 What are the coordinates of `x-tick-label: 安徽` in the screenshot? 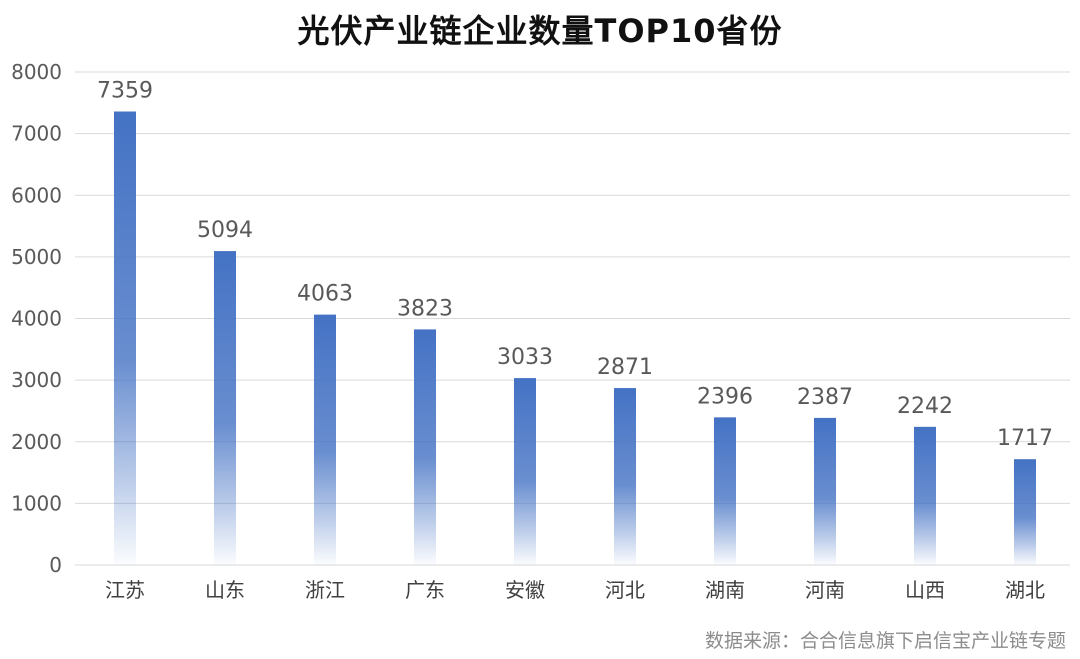 It's located at (525, 590).